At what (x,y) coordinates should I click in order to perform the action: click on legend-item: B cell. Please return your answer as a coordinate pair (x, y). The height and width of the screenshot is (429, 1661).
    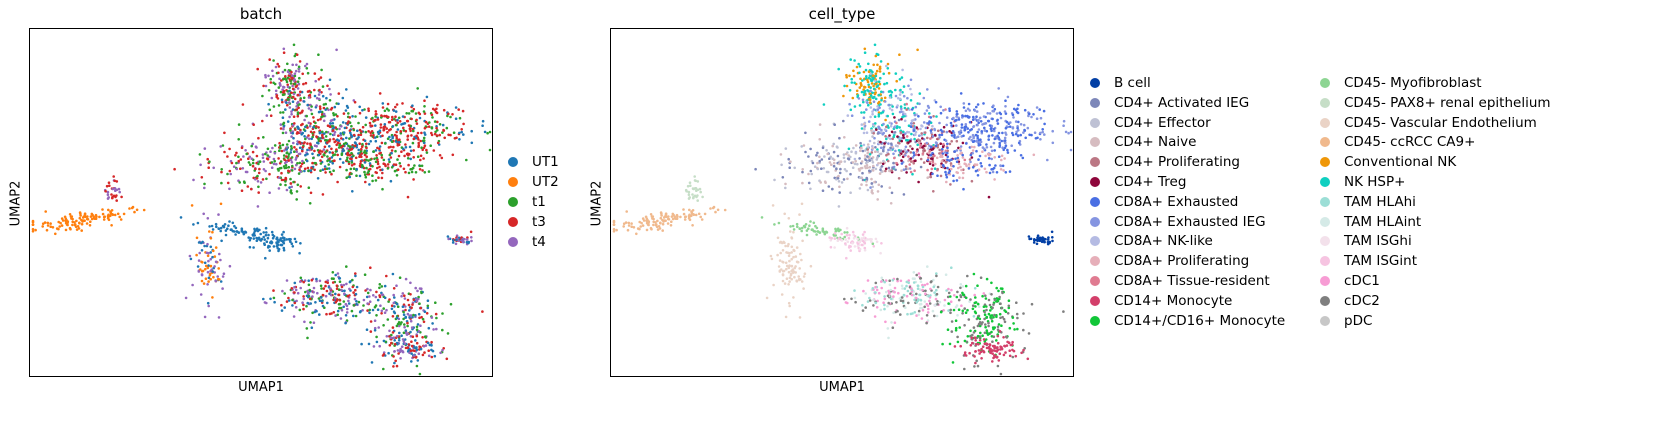
    Looking at the image, I should click on (1120, 83).